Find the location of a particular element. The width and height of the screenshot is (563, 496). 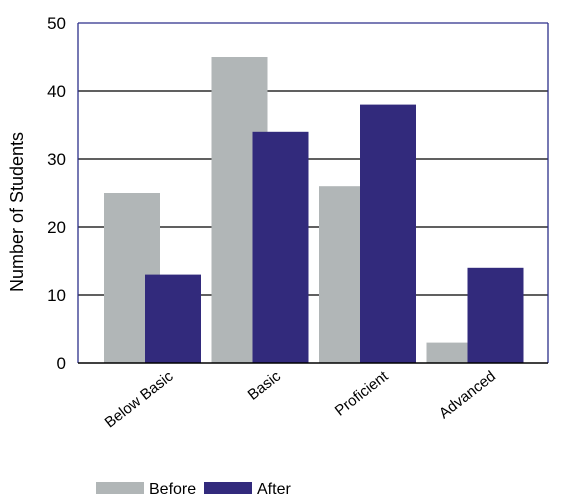

legend: Before After is located at coordinates (193, 488).